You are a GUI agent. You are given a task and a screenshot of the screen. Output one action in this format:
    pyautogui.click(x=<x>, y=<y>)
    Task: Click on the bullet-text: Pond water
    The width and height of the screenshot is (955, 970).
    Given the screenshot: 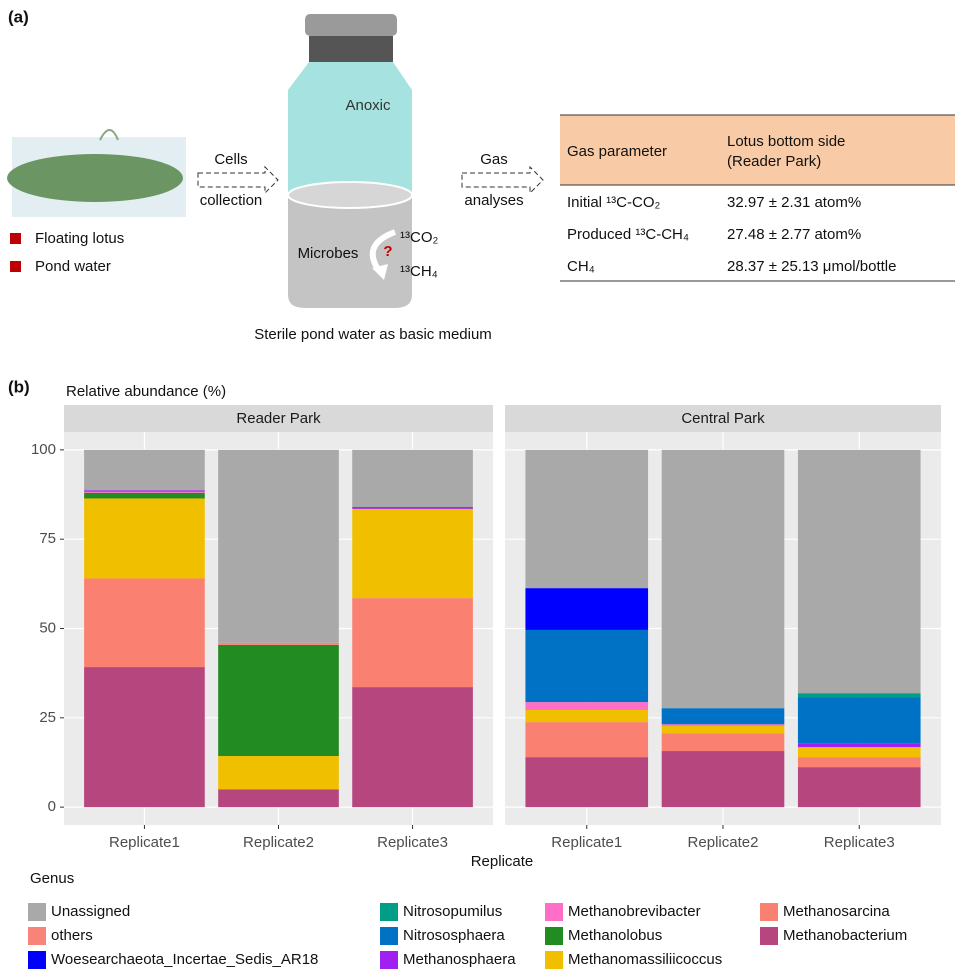 What is the action you would take?
    pyautogui.click(x=73, y=266)
    